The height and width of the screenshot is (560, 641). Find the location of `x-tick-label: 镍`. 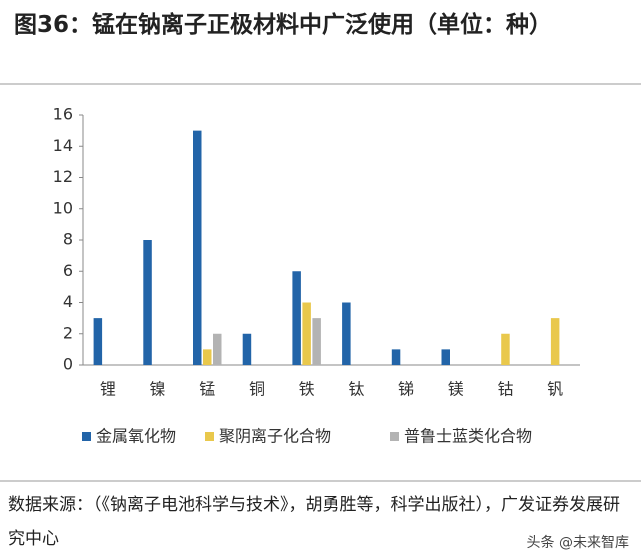

x-tick-label: 镍 is located at coordinates (158, 389).